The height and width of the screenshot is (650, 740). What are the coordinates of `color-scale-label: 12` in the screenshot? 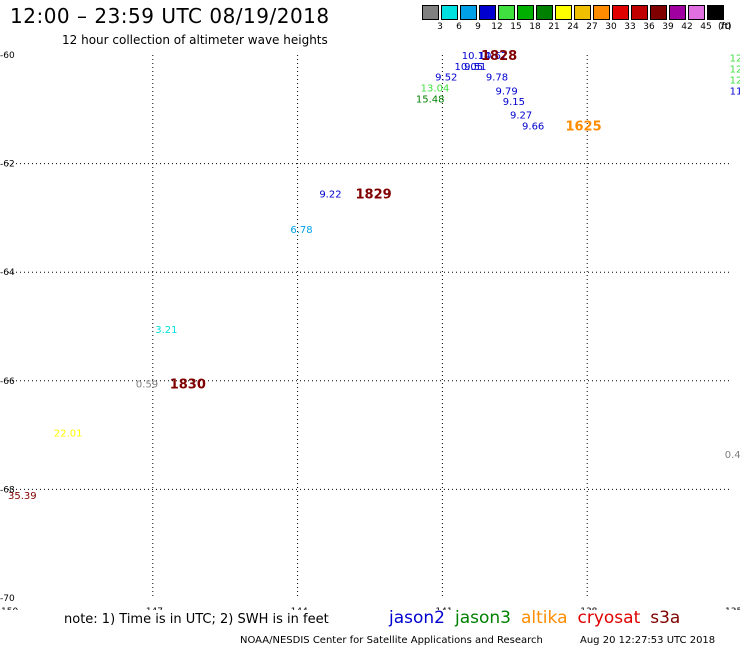 It's located at (497, 27).